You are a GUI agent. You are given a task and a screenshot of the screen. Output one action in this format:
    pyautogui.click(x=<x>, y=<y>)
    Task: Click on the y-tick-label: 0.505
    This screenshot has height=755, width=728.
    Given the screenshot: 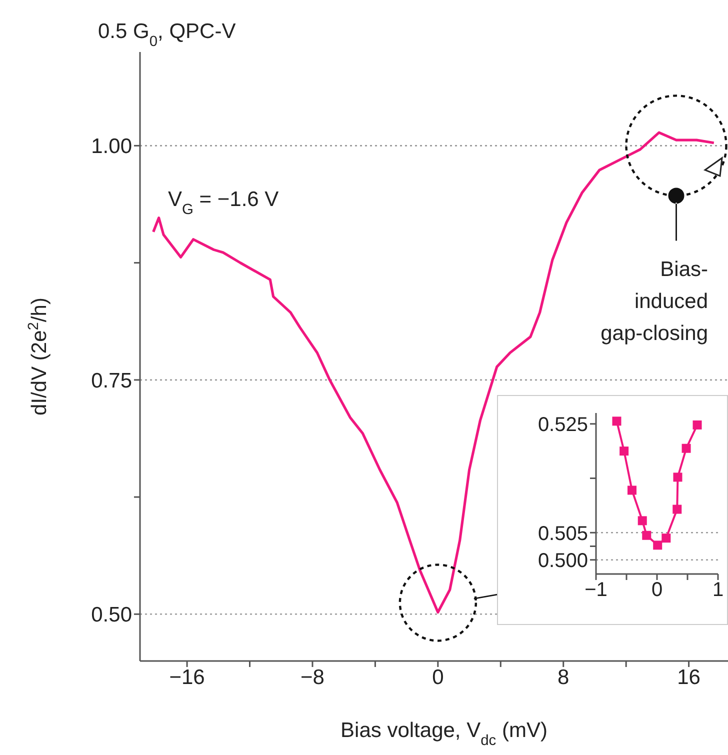 What is the action you would take?
    pyautogui.click(x=563, y=533)
    